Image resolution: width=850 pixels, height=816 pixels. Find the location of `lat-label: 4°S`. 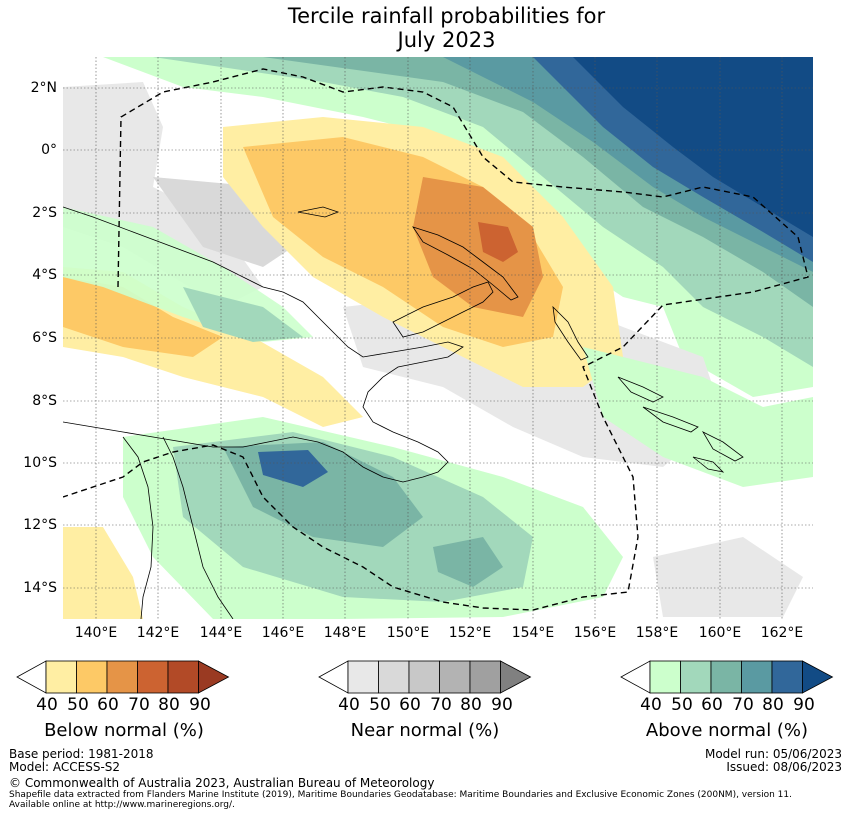

lat-label: 4°S is located at coordinates (44, 275).